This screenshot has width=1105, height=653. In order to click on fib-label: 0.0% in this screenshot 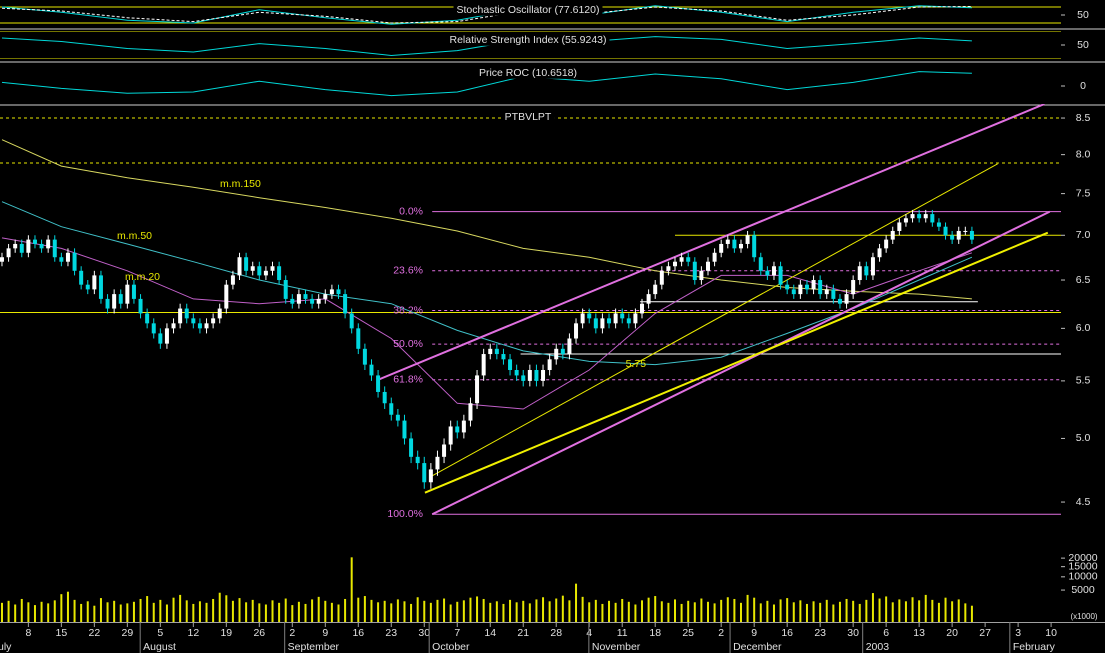, I will do `click(411, 211)`.